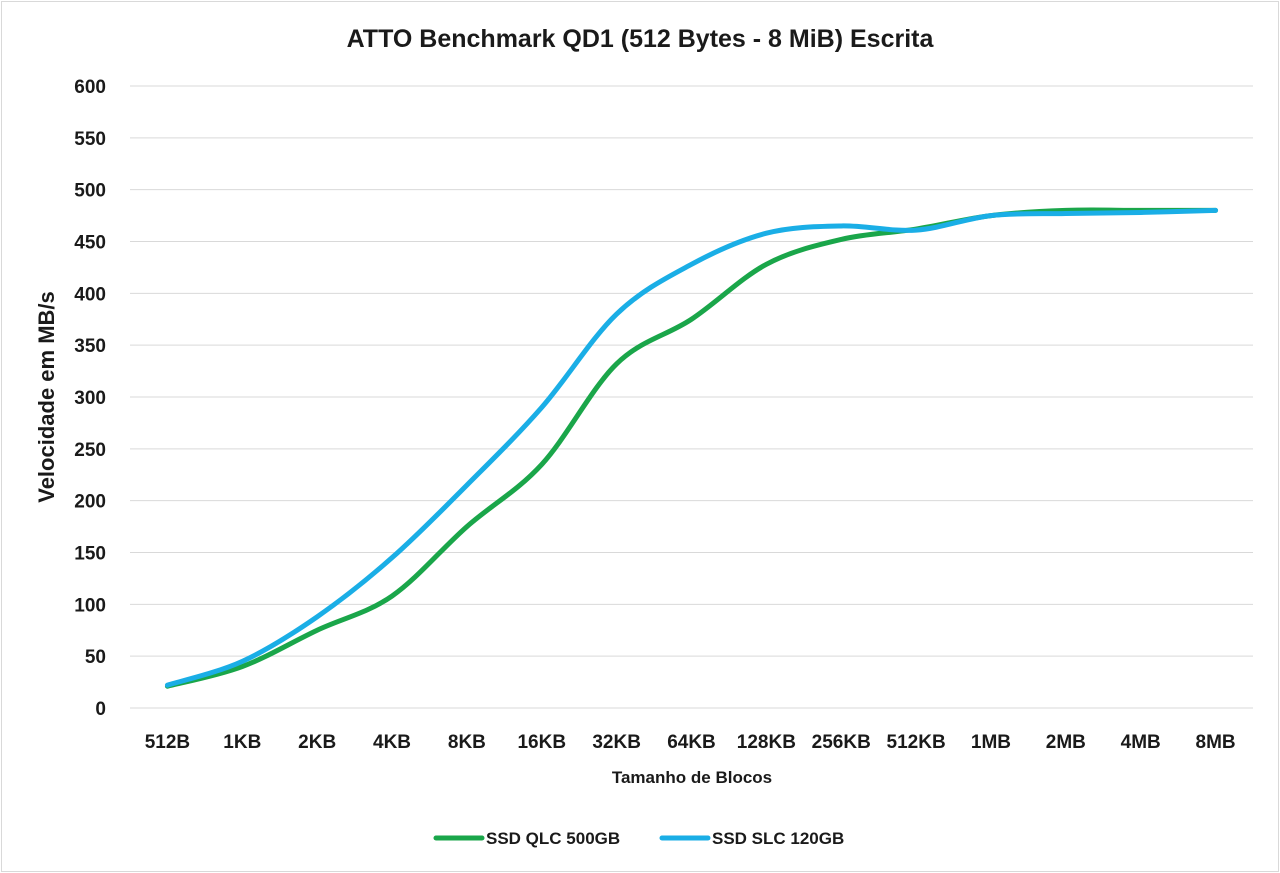 The image size is (1280, 873). Describe the element at coordinates (90, 502) in the screenshot. I see `y-tick-label: 200` at that location.